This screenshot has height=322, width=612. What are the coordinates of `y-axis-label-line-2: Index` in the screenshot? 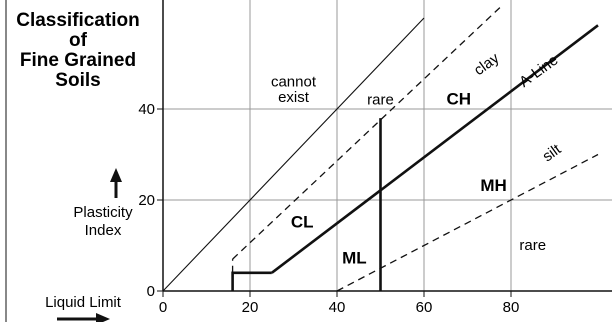 It's located at (103, 230).